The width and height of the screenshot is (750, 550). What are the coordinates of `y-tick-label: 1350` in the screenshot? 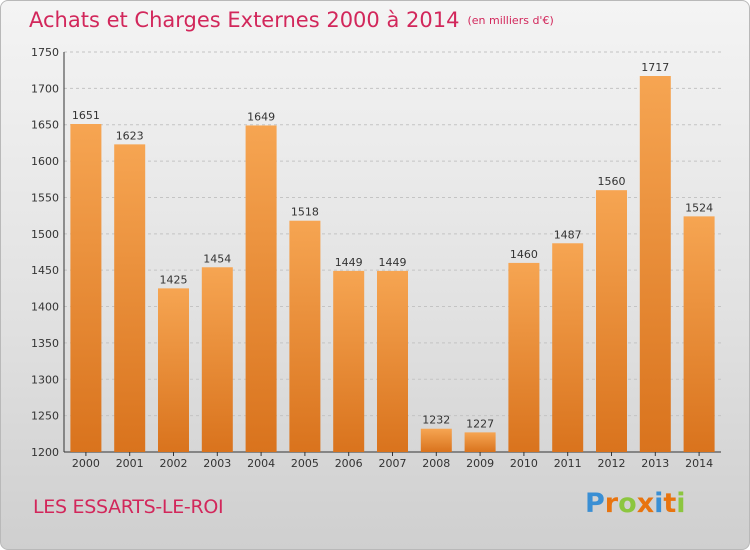 It's located at (45, 343).